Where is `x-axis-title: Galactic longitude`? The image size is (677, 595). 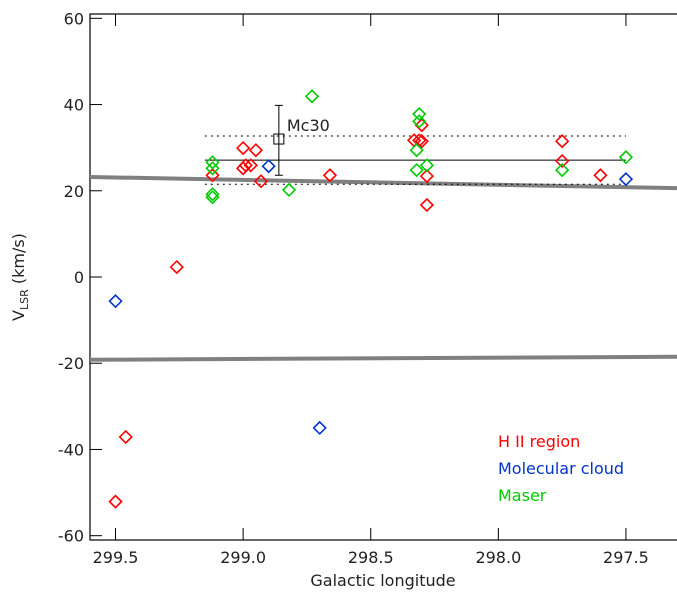 x-axis-title: Galactic longitude is located at coordinates (382, 580).